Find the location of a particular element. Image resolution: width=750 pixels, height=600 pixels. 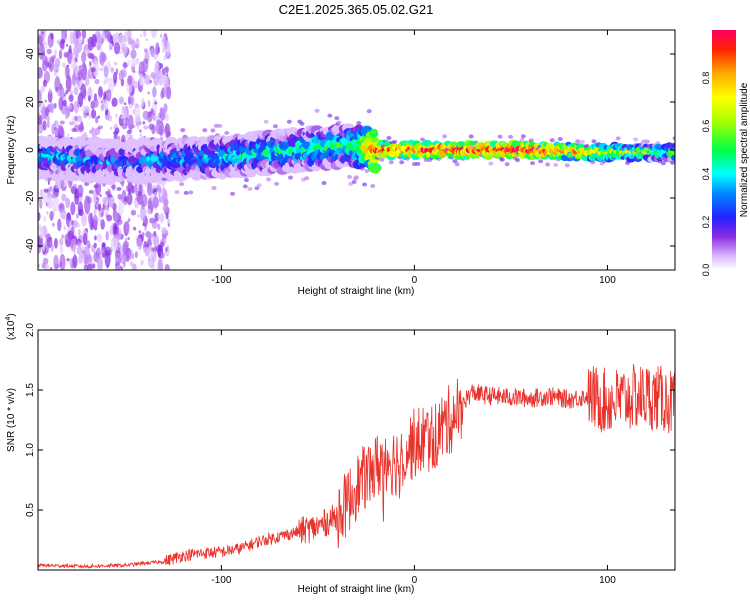

figure-title: C2E1.2025.365.05.02.G21 is located at coordinates (356, 9).